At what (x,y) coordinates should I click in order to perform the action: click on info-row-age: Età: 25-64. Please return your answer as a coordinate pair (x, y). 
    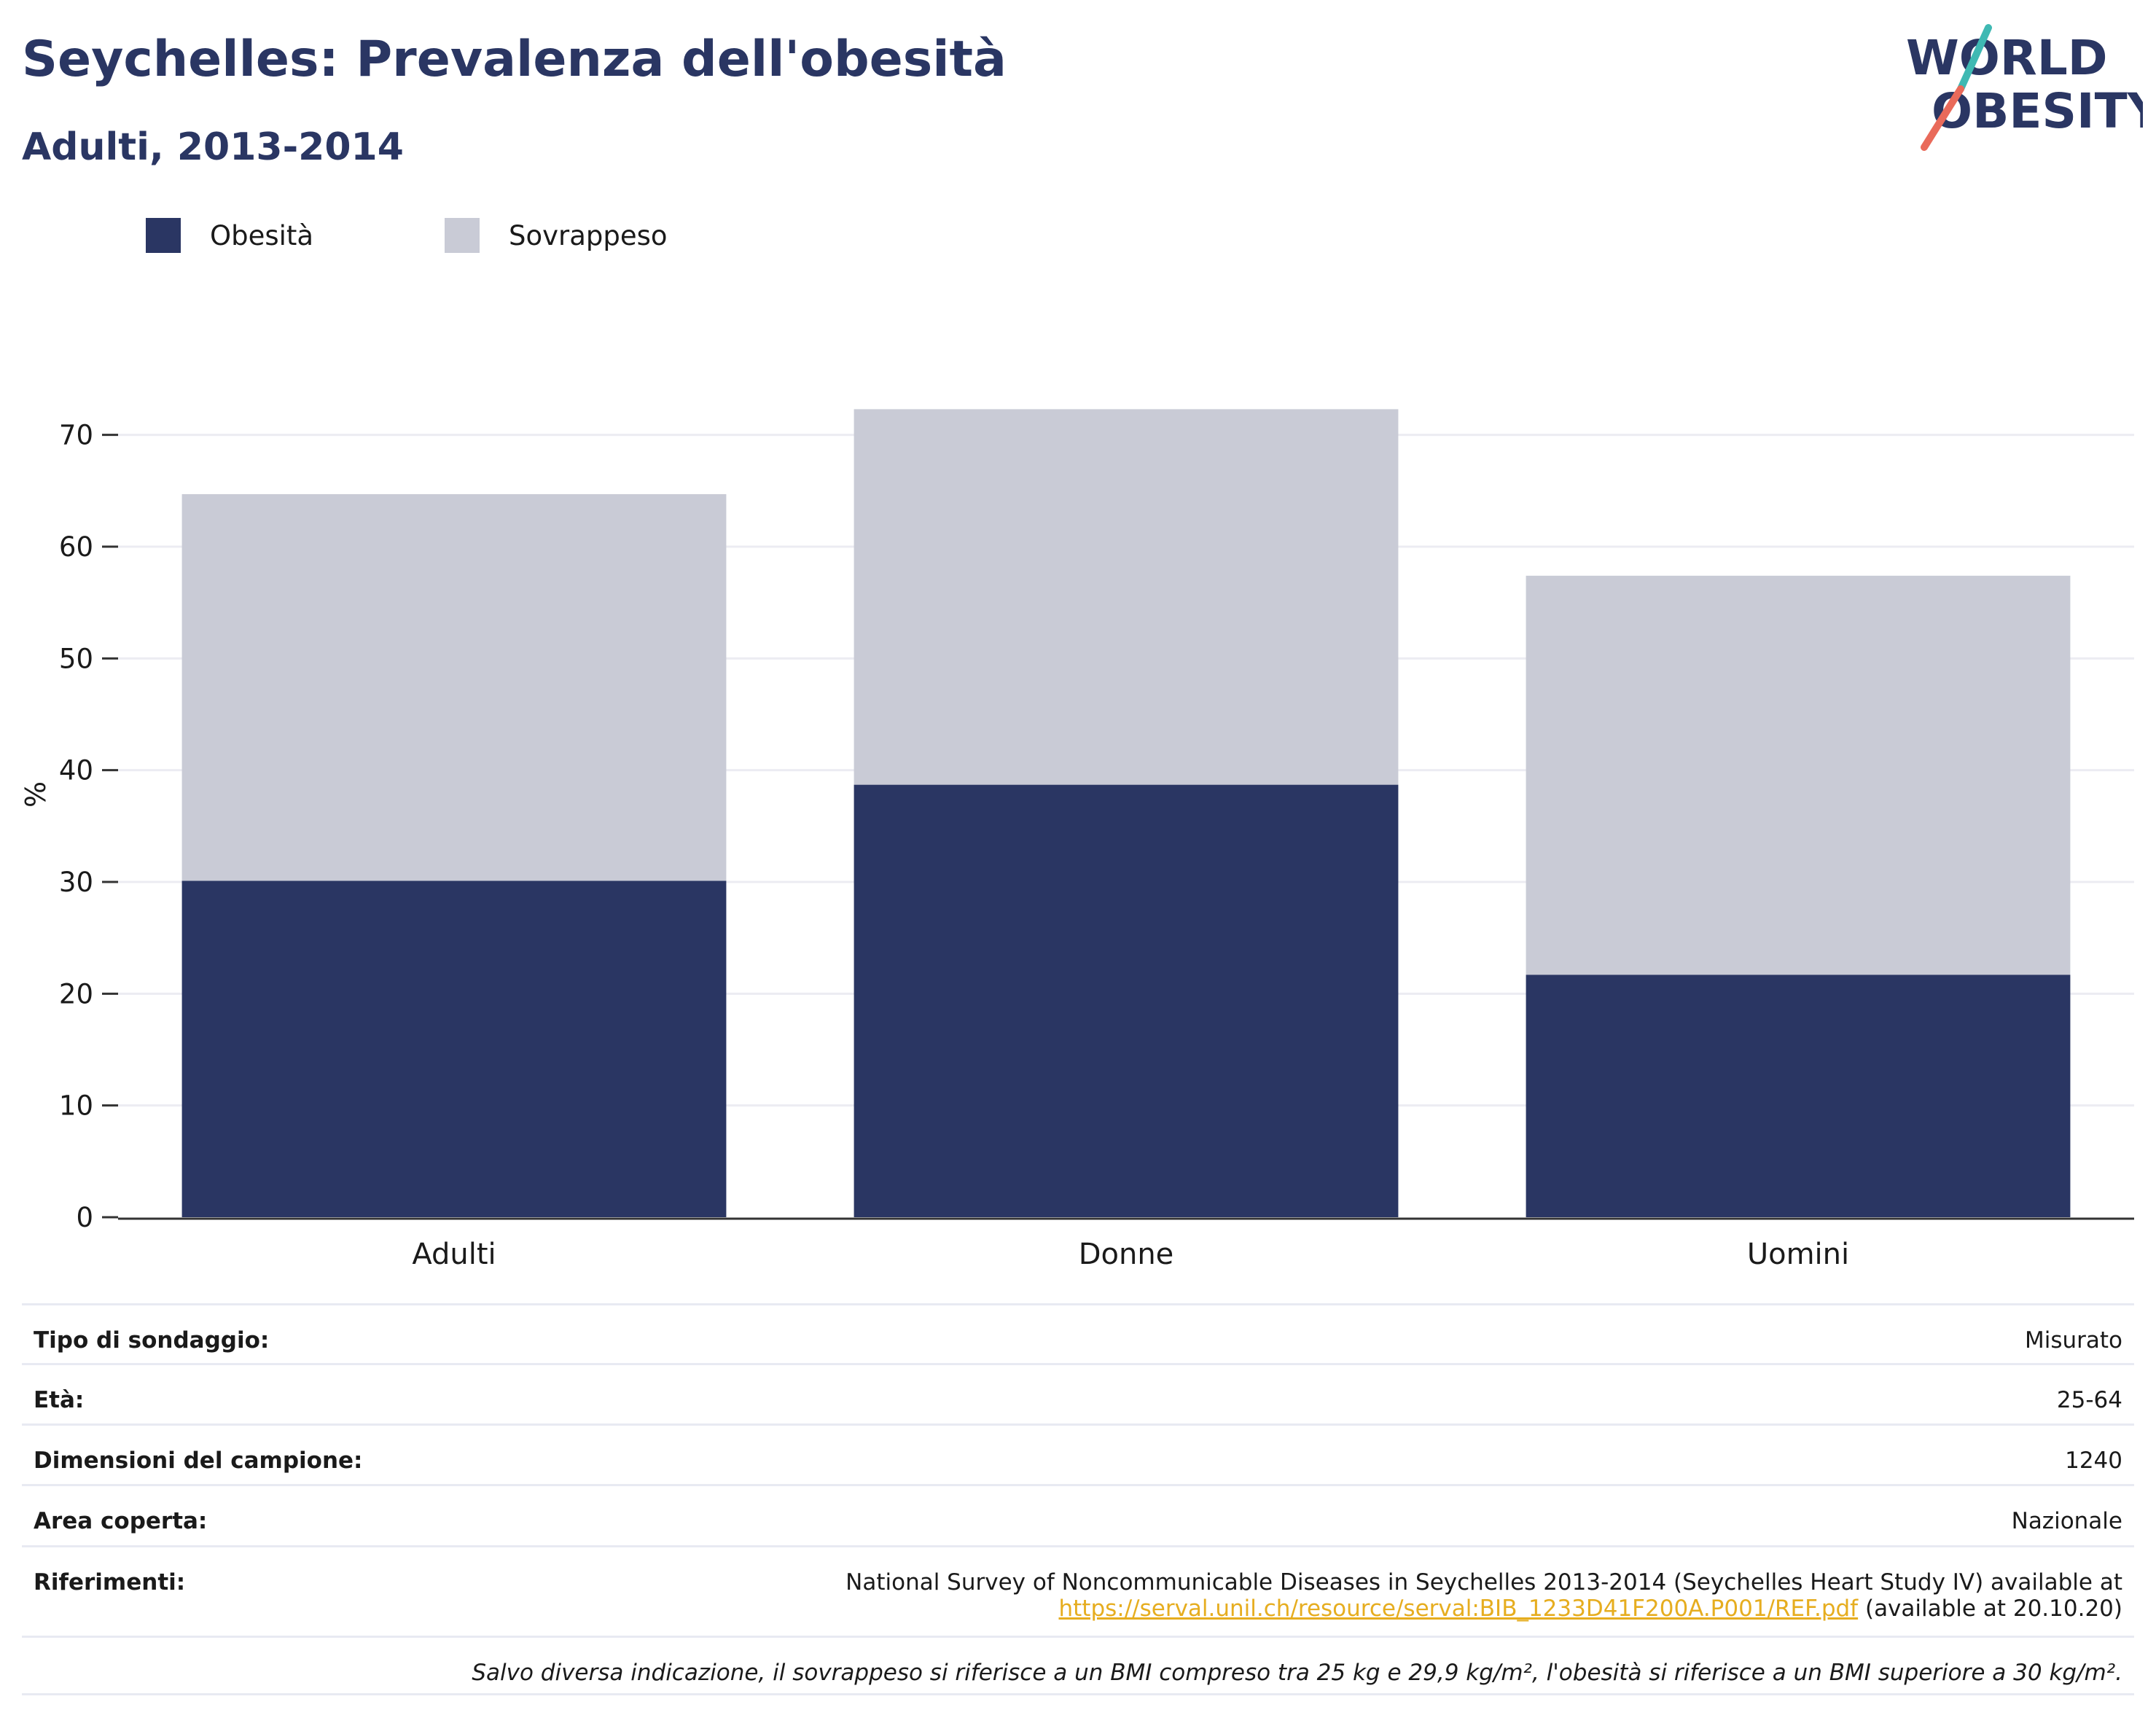
    Looking at the image, I should click on (1078, 1393).